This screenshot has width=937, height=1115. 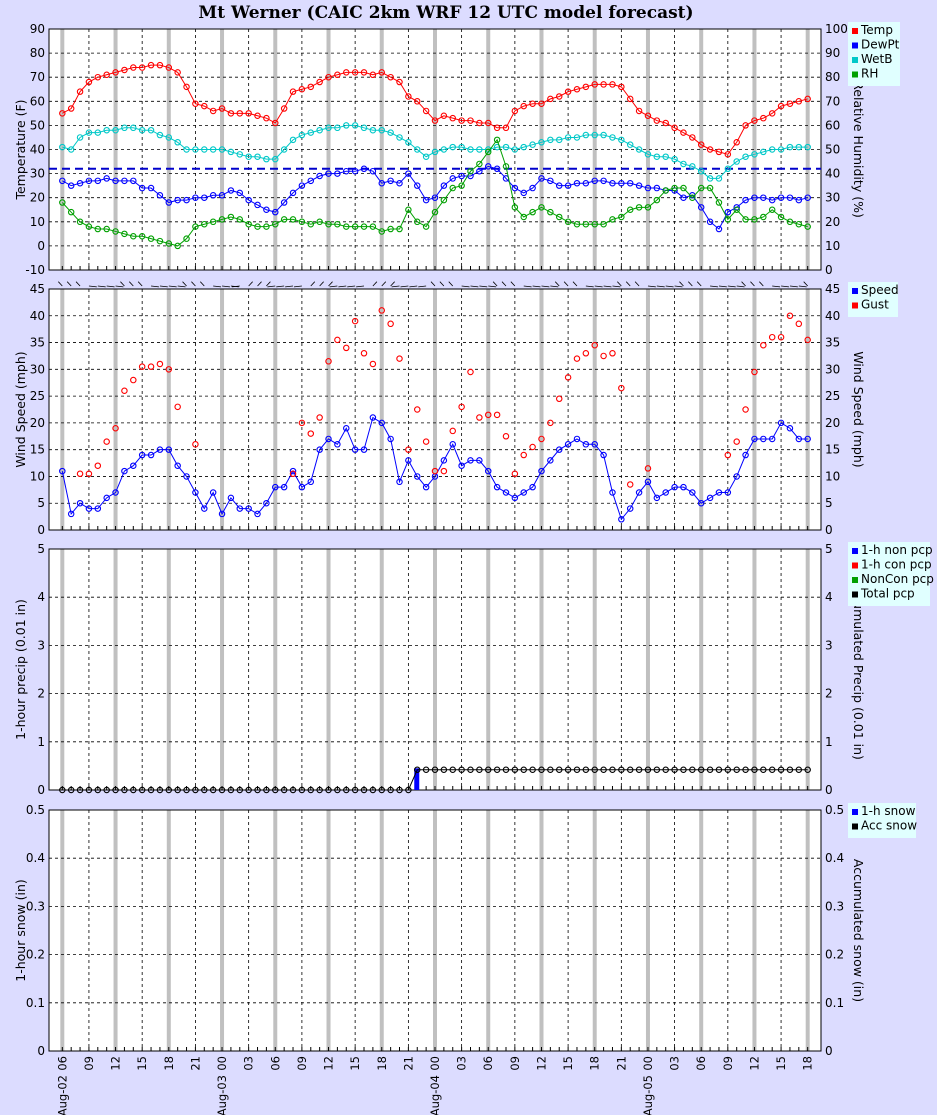 What do you see at coordinates (648, 1095) in the screenshot?
I see `x-date-label: Aug-05` at bounding box center [648, 1095].